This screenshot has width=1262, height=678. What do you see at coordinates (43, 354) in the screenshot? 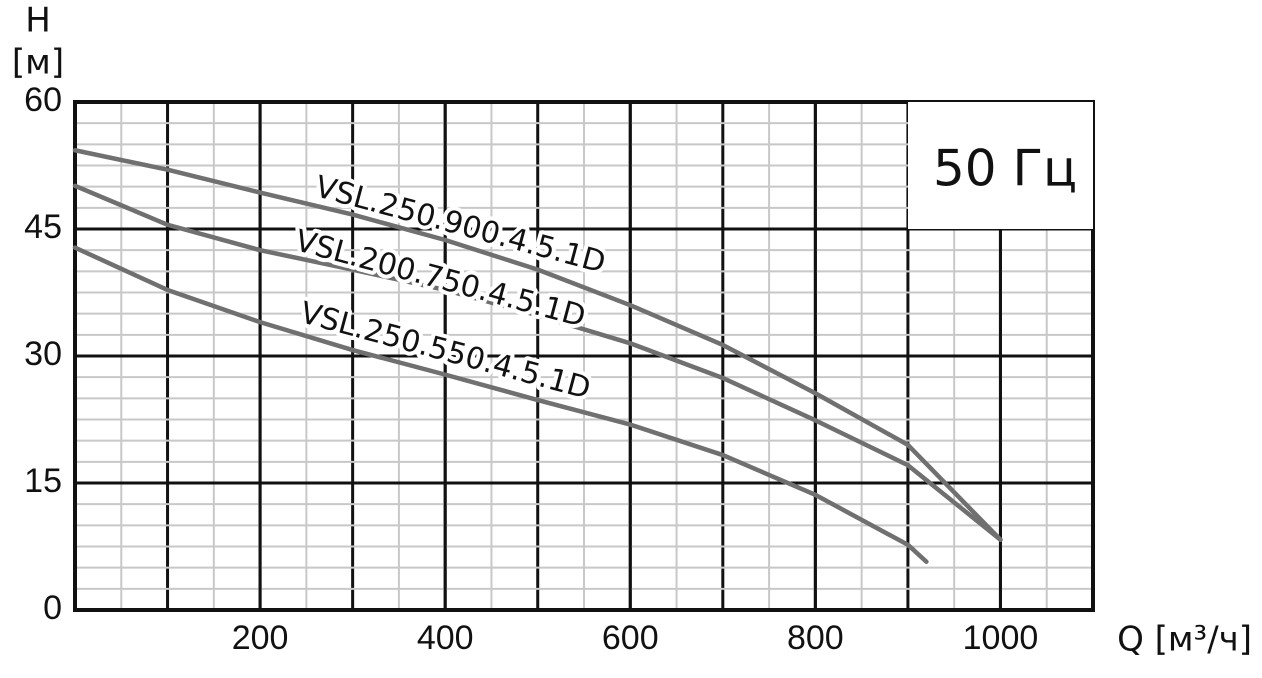
I see `y-tick-label: 30` at bounding box center [43, 354].